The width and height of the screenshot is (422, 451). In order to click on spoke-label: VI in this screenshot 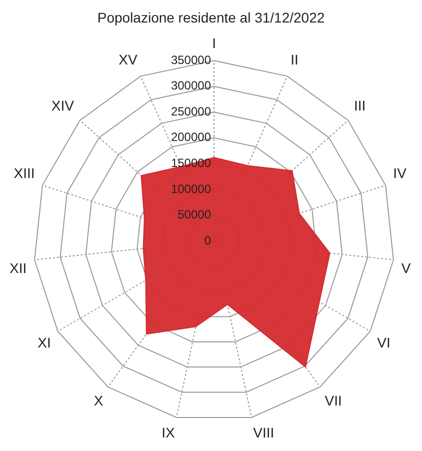, I will do `click(383, 342)`.